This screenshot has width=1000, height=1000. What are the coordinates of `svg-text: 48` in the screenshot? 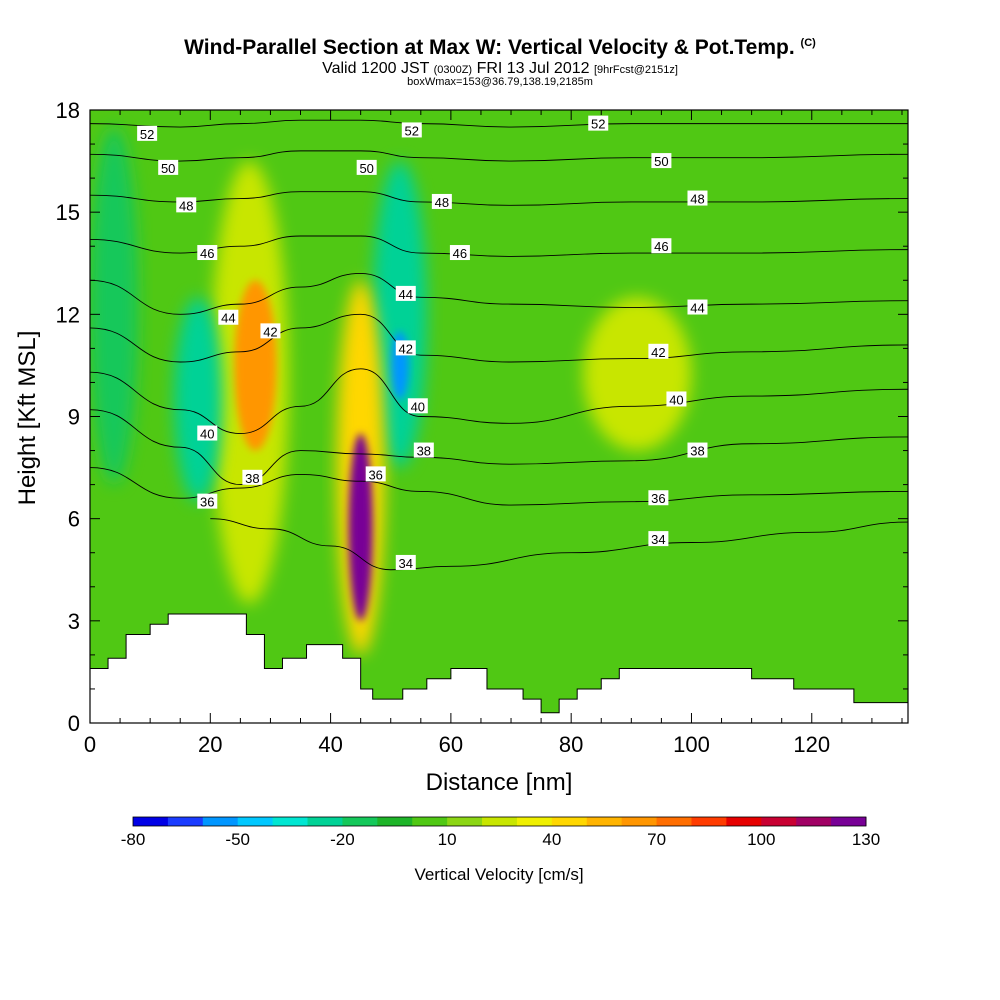 It's located at (442, 202).